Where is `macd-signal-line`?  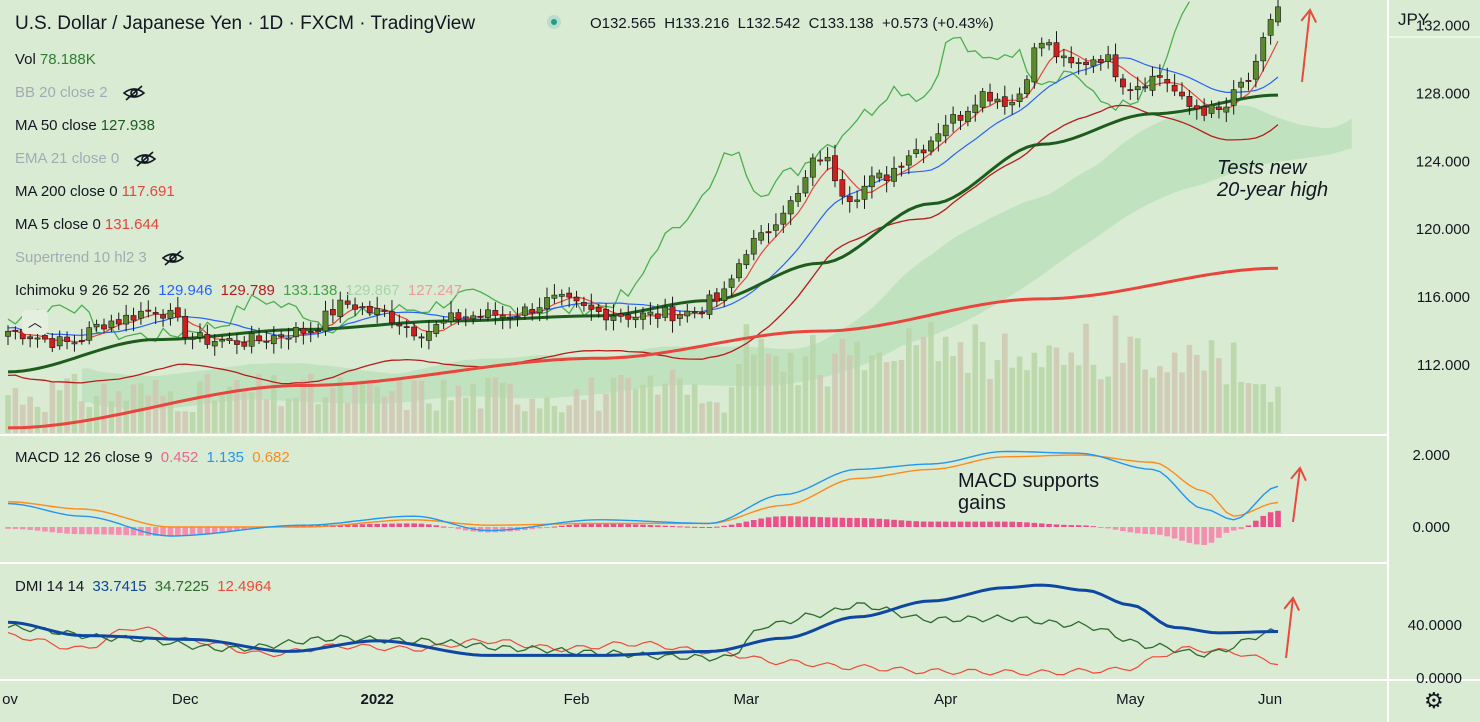 macd-signal-line is located at coordinates (643, 491).